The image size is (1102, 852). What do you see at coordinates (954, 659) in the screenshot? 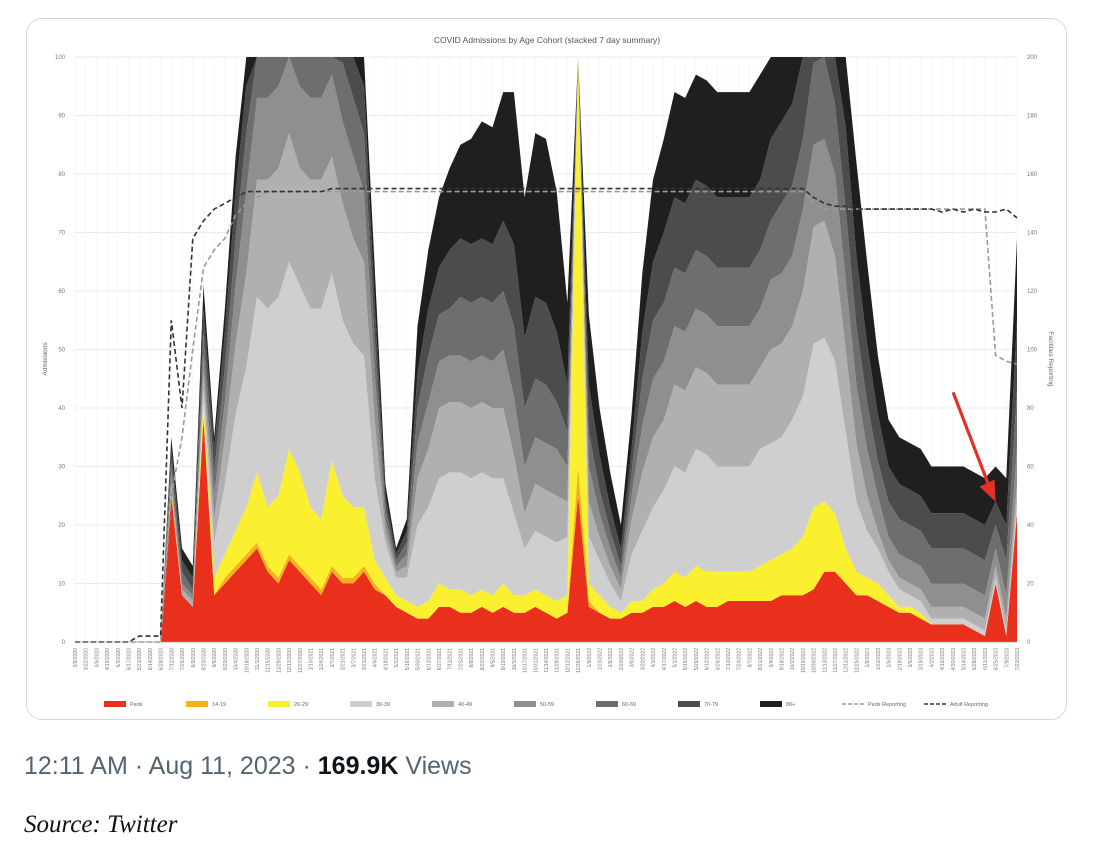
I see `x-tick-label: 4/30/2023` at bounding box center [954, 659].